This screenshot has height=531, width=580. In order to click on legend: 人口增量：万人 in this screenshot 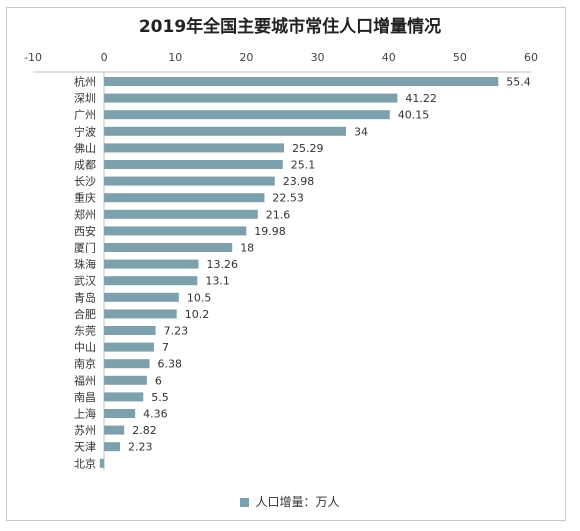, I will do `click(290, 501)`.